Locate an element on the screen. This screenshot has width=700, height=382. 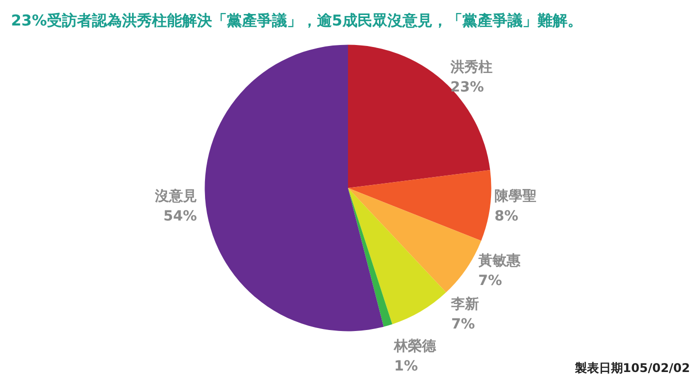
slice-label: 林榮德 is located at coordinates (415, 346).